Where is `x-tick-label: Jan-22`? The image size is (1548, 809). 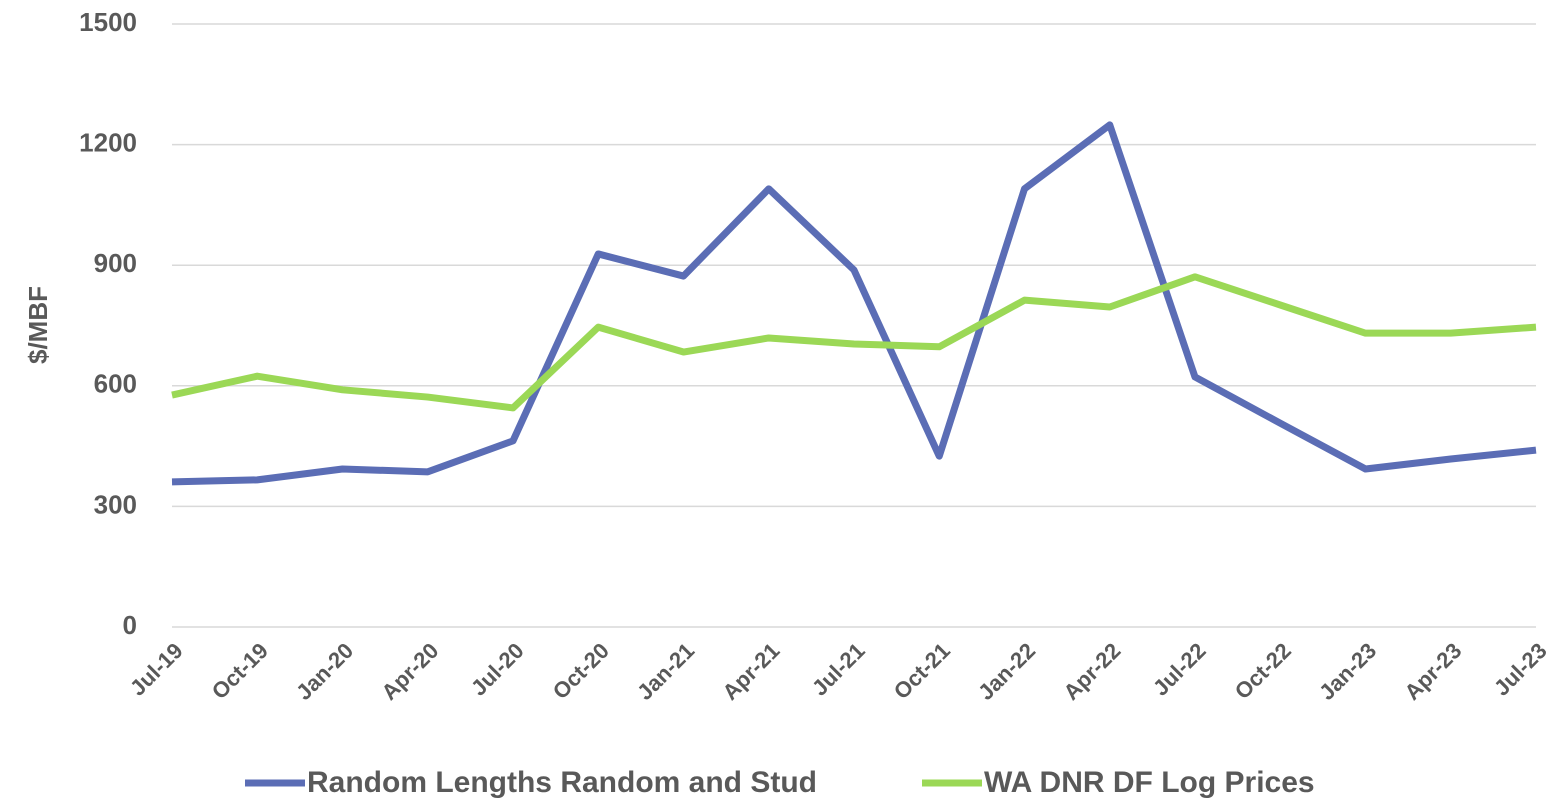
x-tick-label: Jan-22 is located at coordinates (1006, 671).